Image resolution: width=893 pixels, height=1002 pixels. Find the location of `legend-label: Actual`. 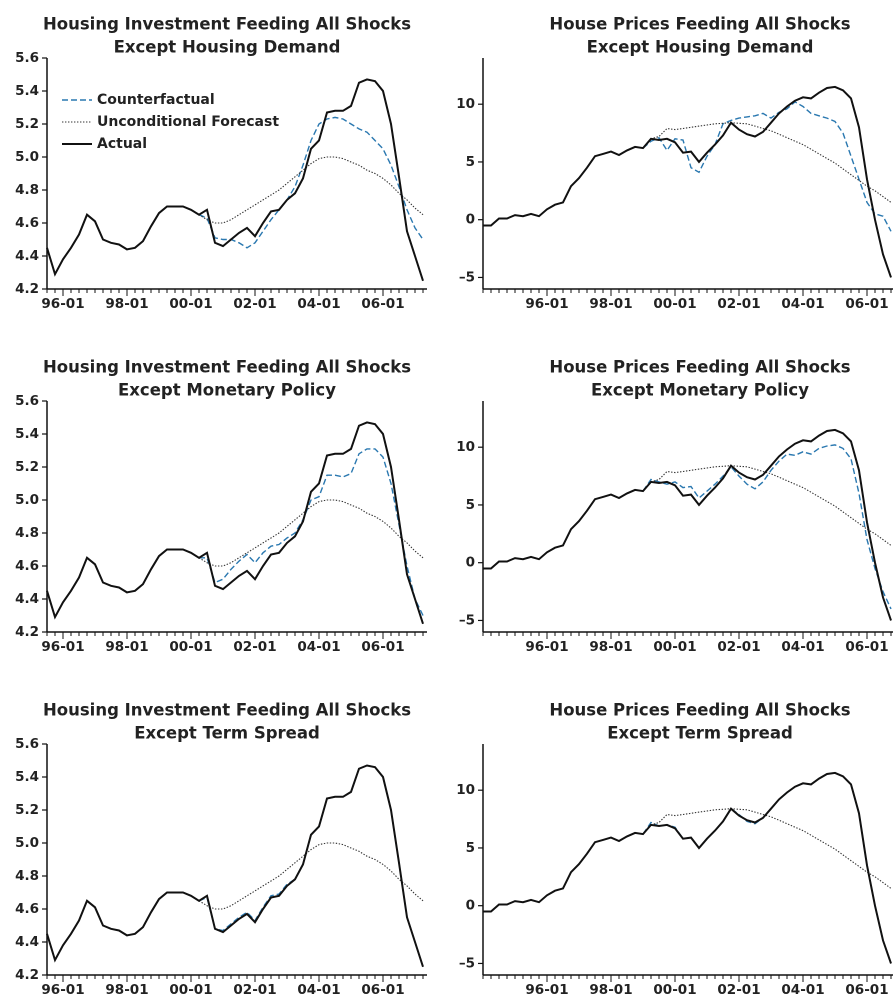

legend-label: Actual is located at coordinates (122, 144).